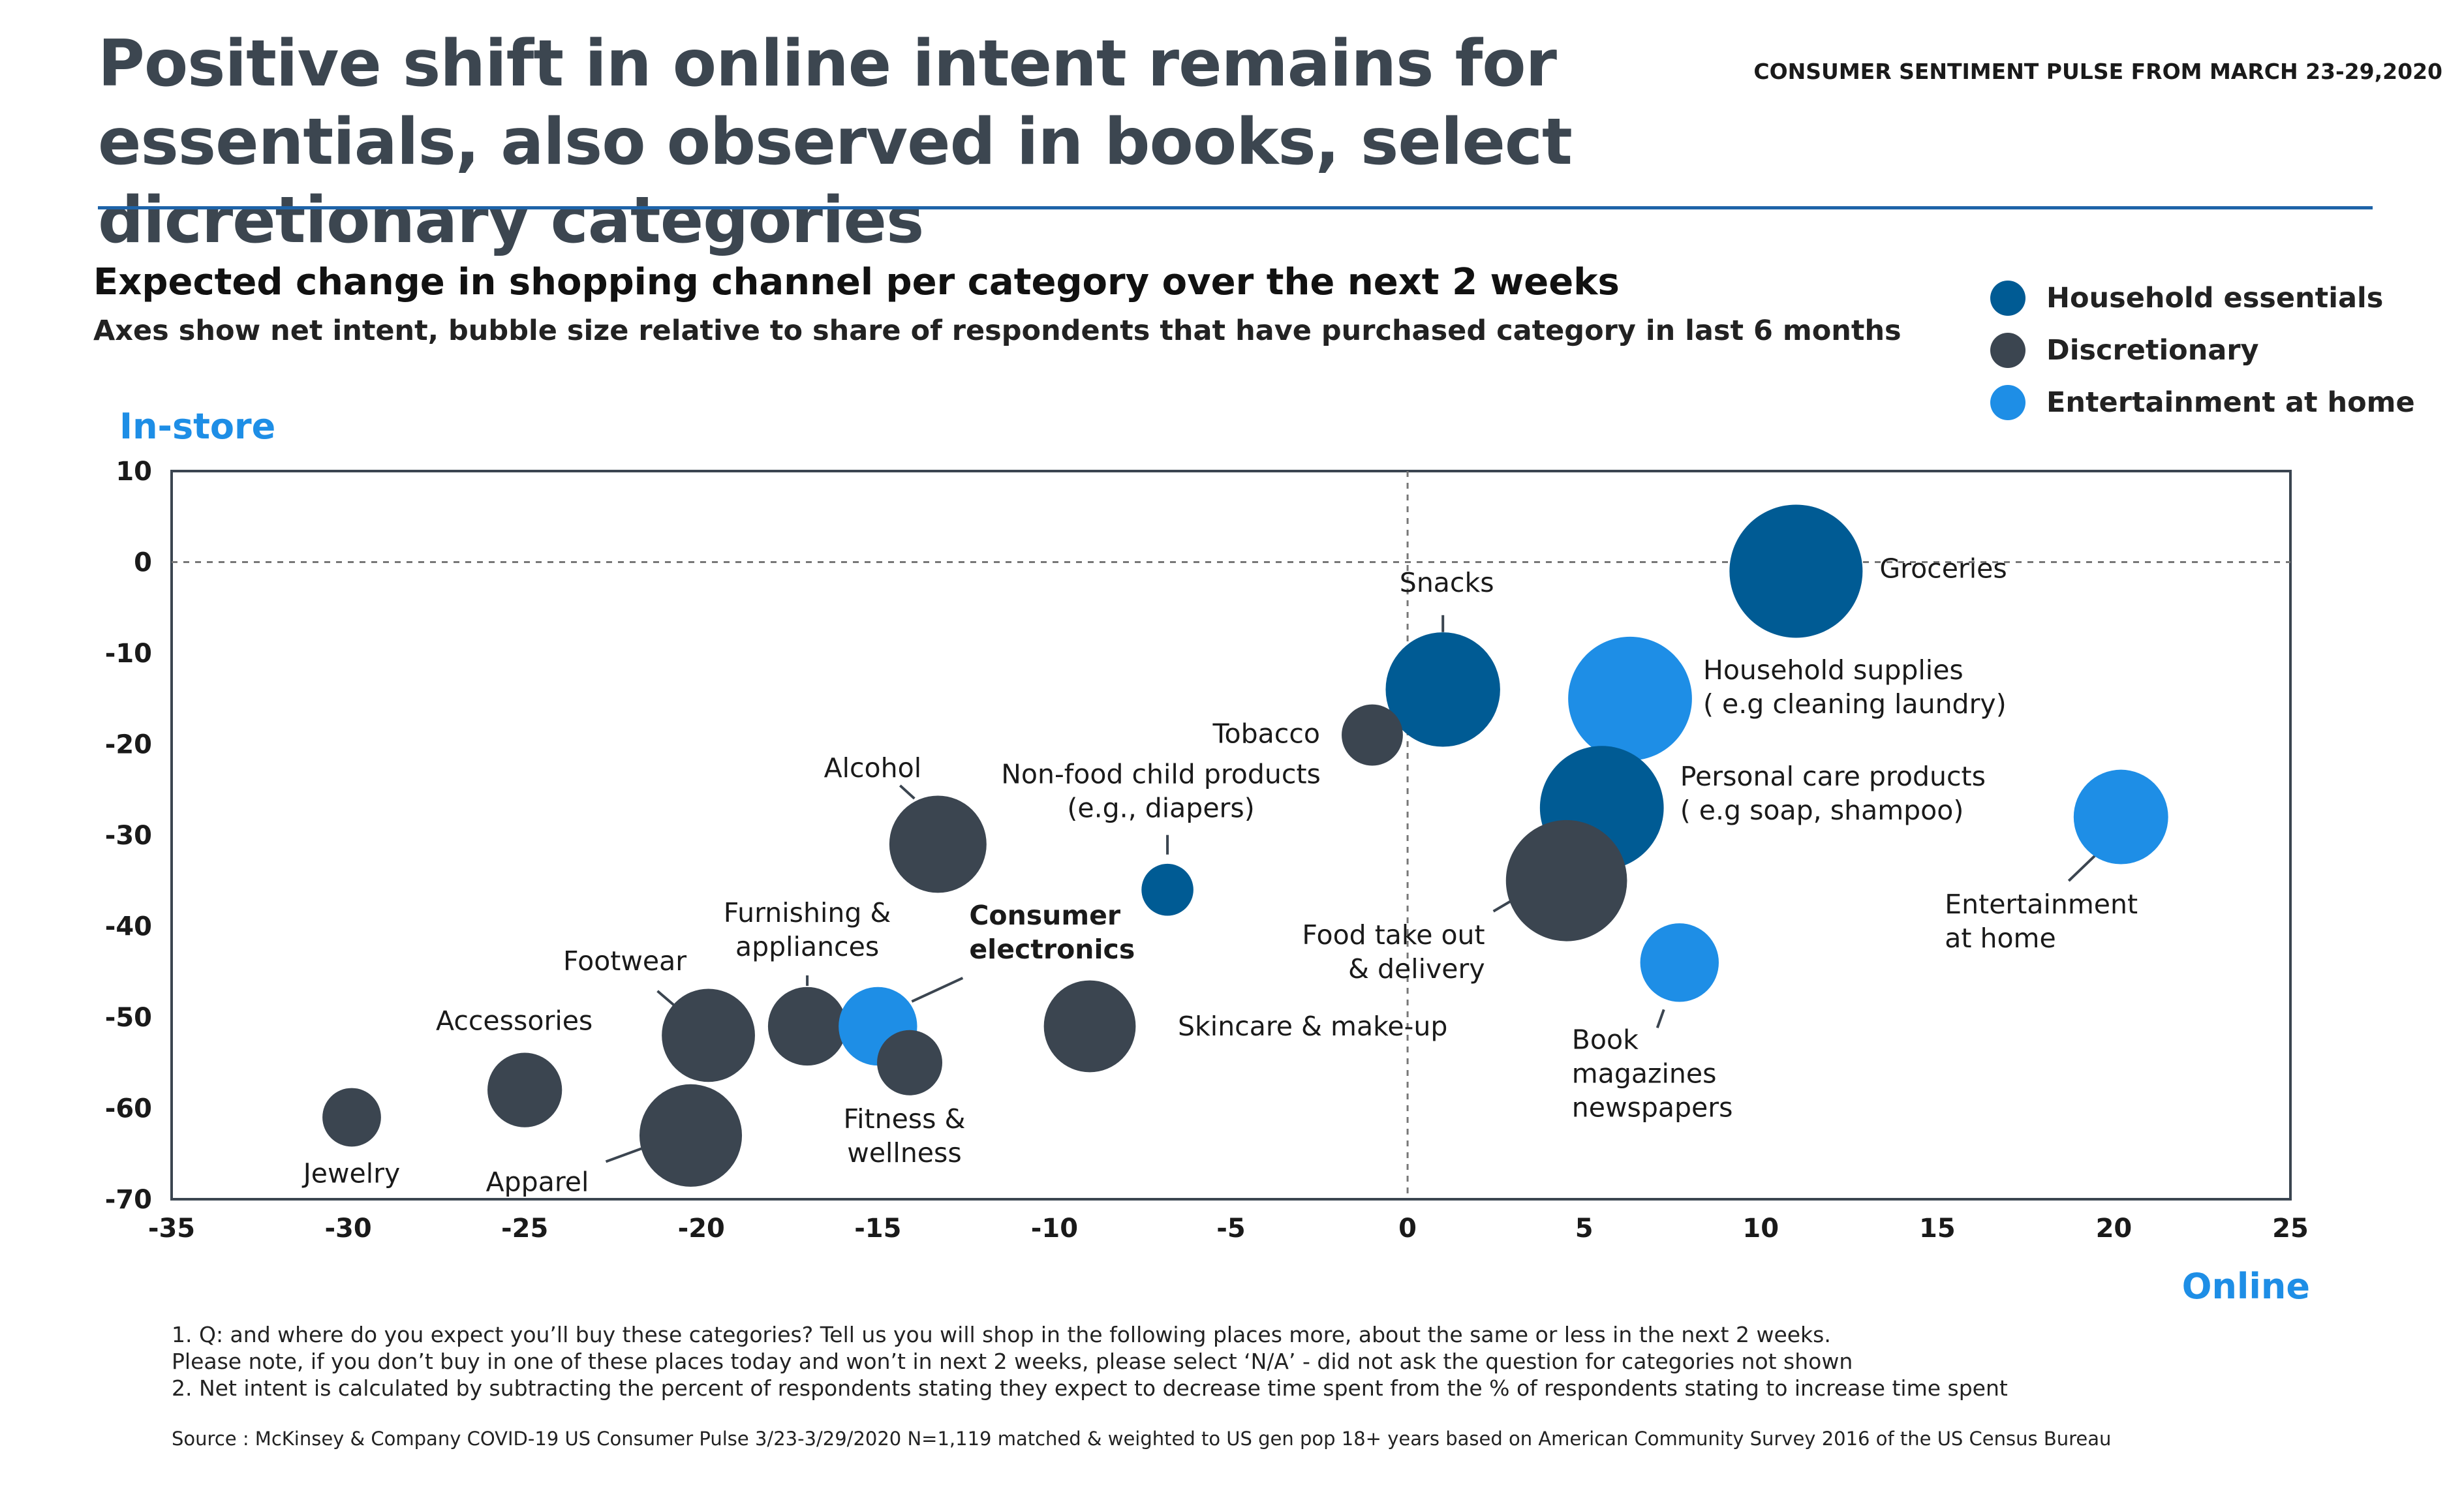 The image size is (2464, 1485). Describe the element at coordinates (128, 927) in the screenshot. I see `y-tick-label: -40` at that location.